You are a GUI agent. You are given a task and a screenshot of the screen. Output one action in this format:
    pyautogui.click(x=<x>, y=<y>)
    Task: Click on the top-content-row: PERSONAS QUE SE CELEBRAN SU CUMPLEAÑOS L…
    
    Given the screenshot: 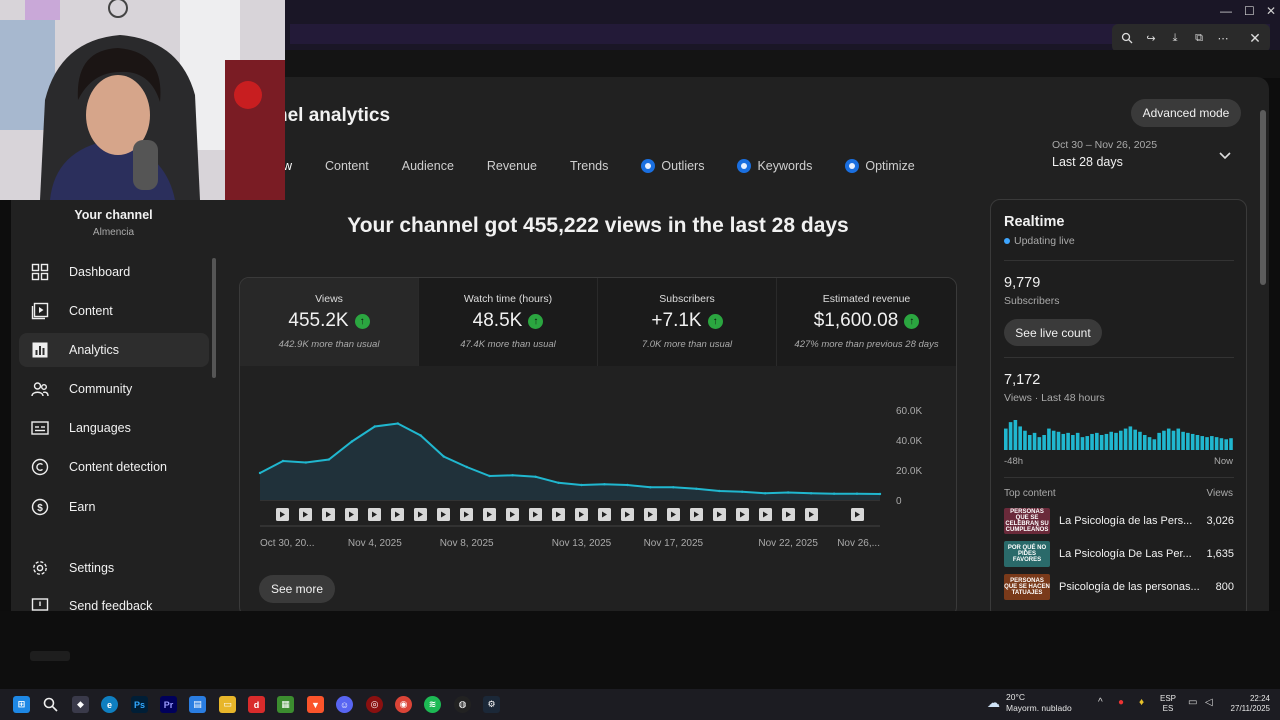 What is the action you would take?
    pyautogui.click(x=1119, y=521)
    